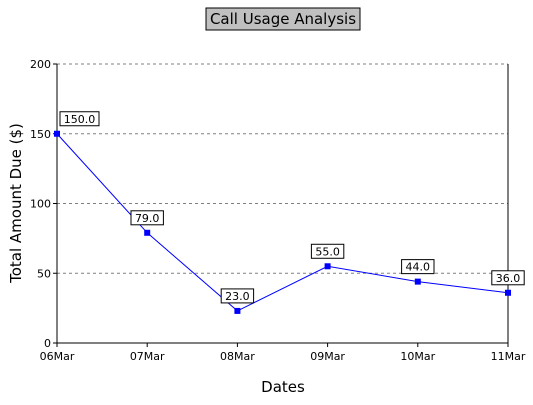  I want to click on data-label: 44.0, so click(418, 267).